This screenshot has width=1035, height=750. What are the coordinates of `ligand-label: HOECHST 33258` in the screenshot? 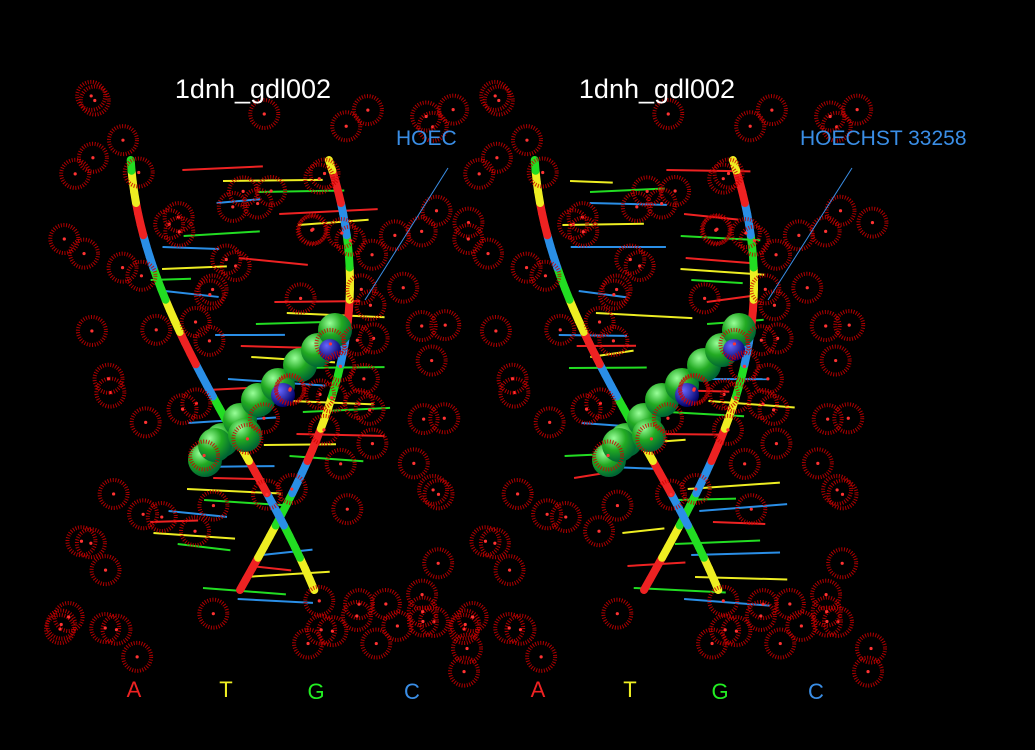 It's located at (883, 138).